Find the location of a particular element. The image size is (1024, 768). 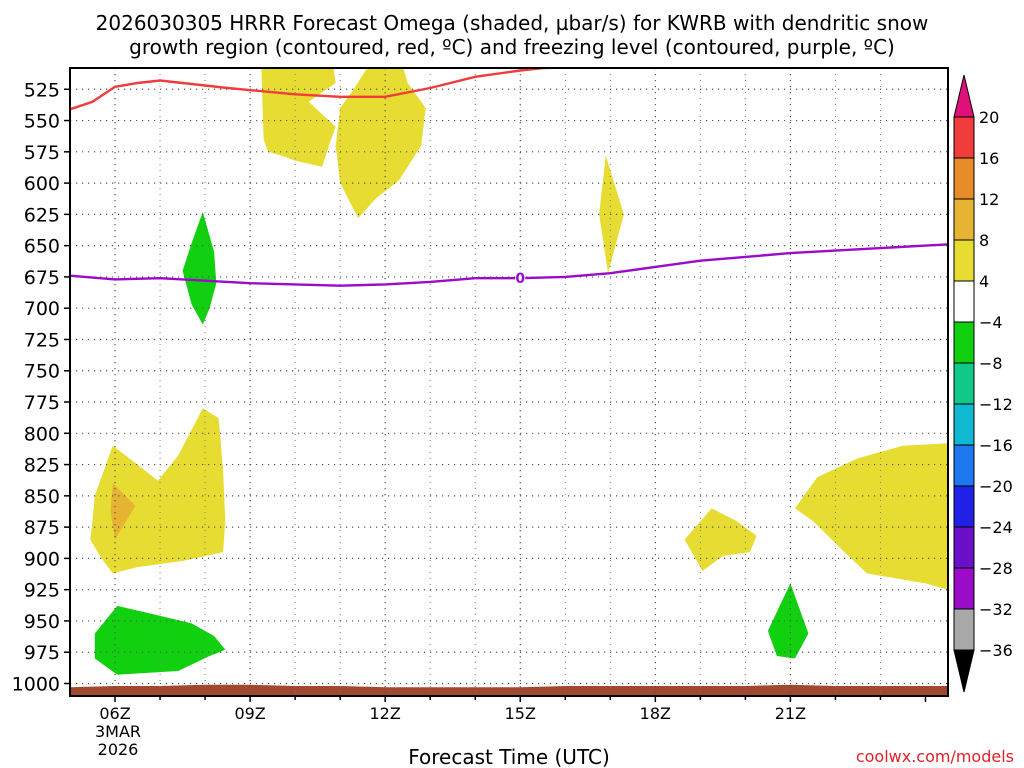

y-tick-label-825: 825 is located at coordinates (42, 466).